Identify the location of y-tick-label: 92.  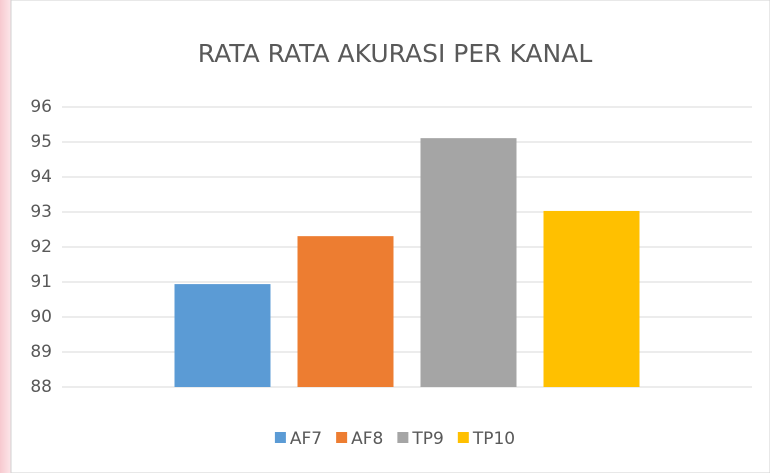
(41, 247).